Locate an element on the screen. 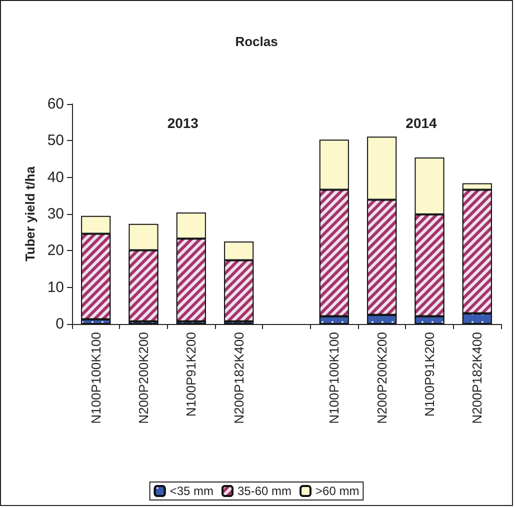 This screenshot has width=515, height=508. annotation: 2013 is located at coordinates (183, 123).